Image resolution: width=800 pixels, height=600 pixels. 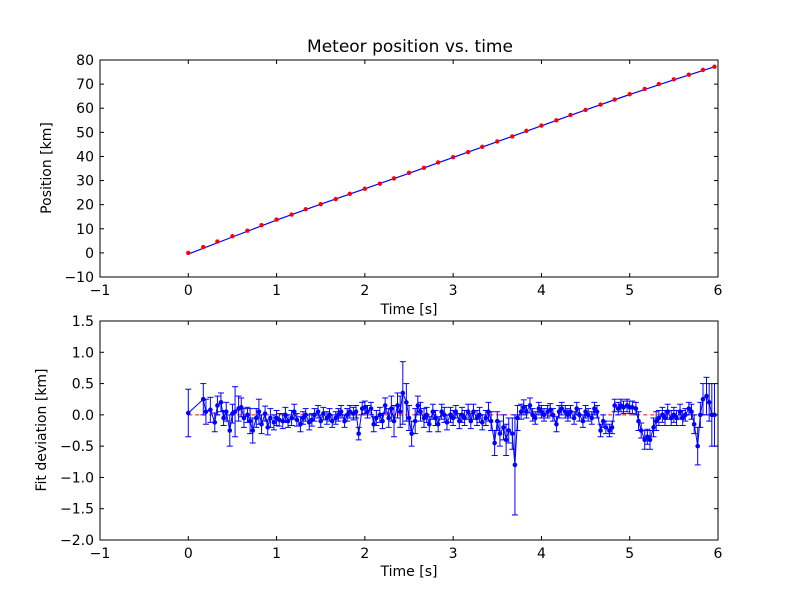 I want to click on bottom-y-tick-label: 1.0, so click(x=83, y=353).